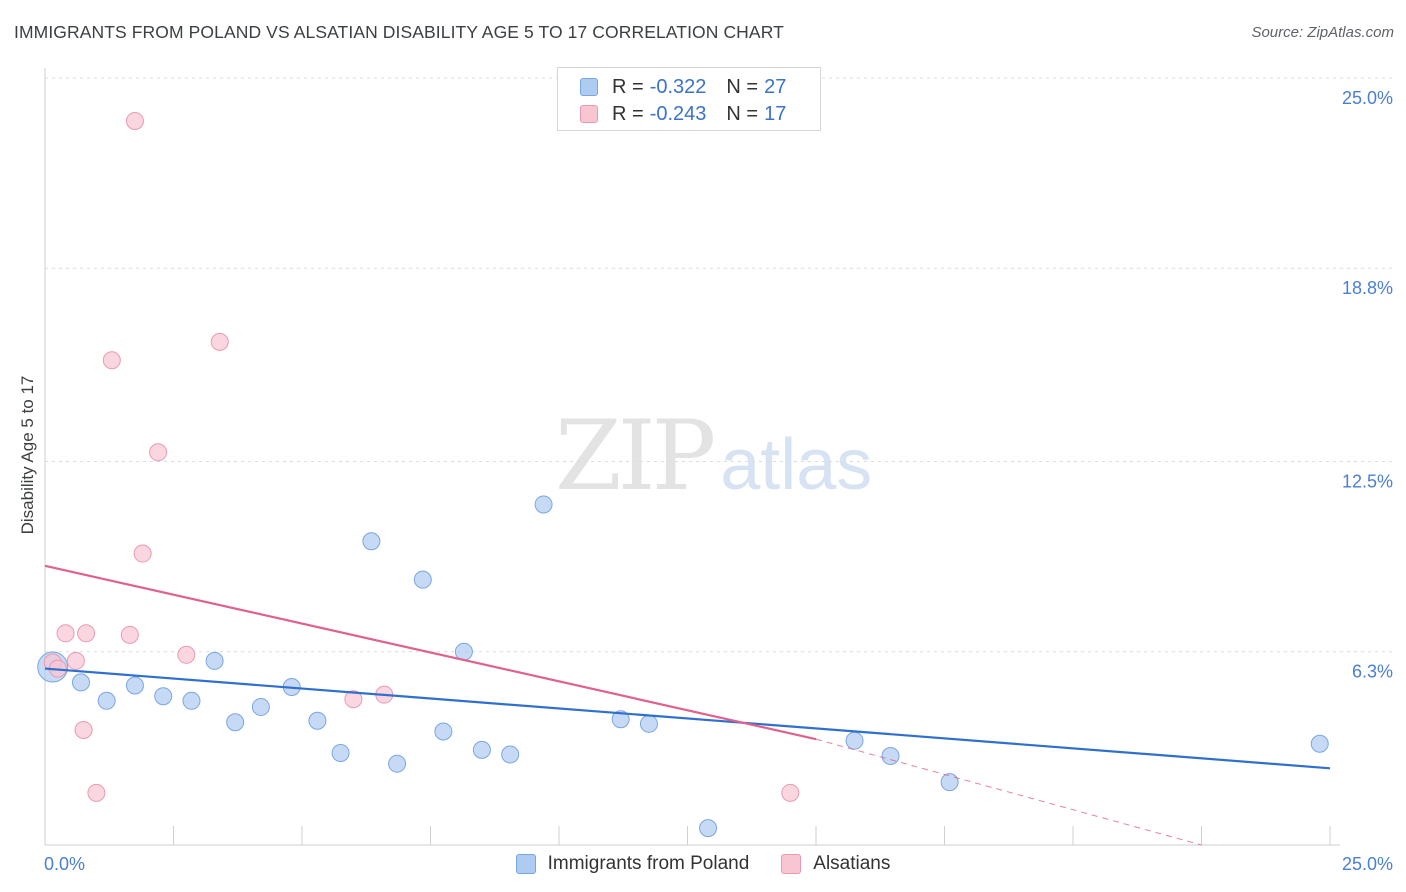 The width and height of the screenshot is (1406, 892). Describe the element at coordinates (687, 718) in the screenshot. I see `poland-trend-line` at that location.